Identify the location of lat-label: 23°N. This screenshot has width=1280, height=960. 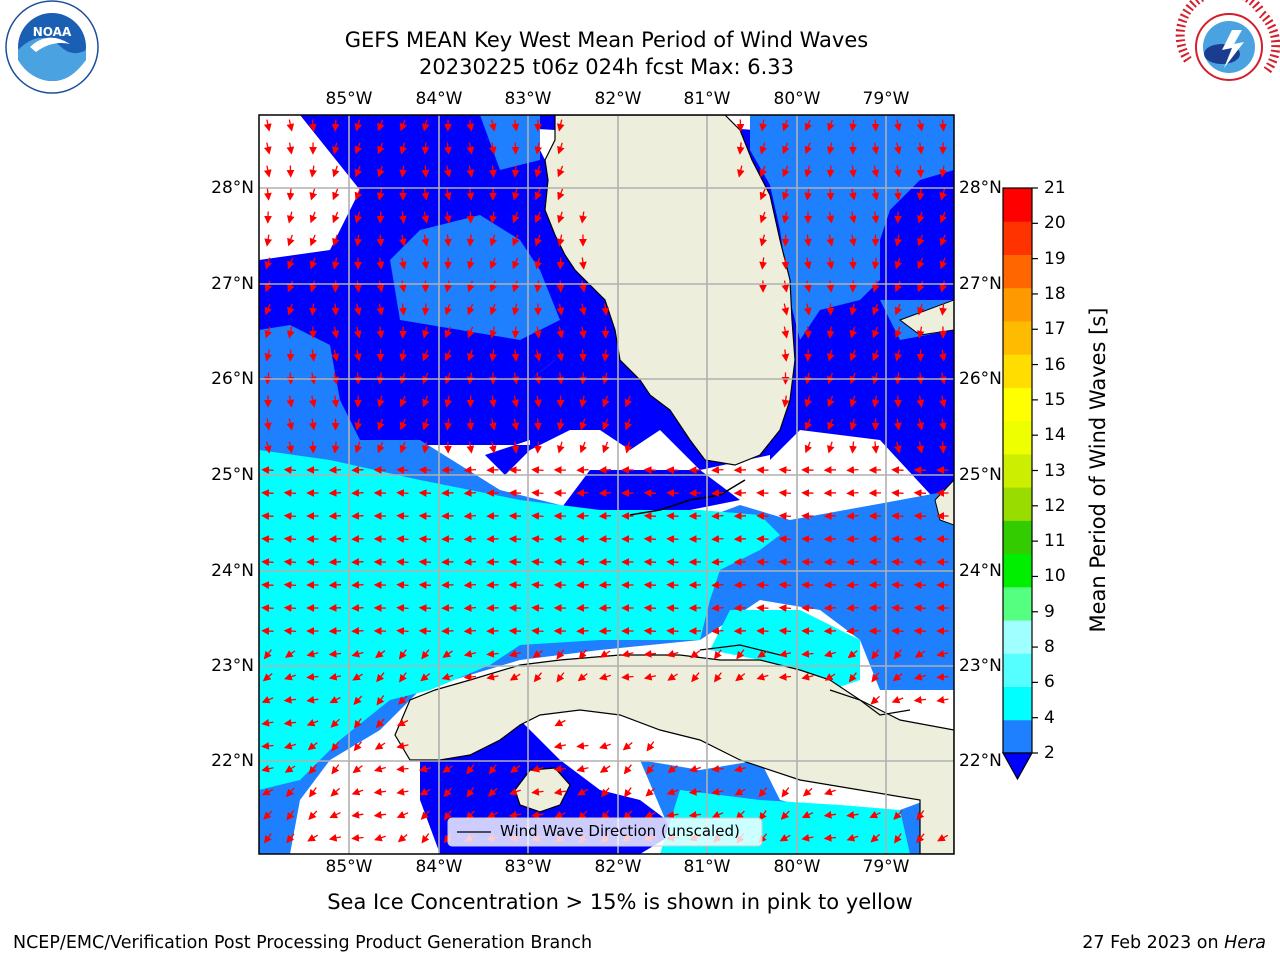
(232, 666).